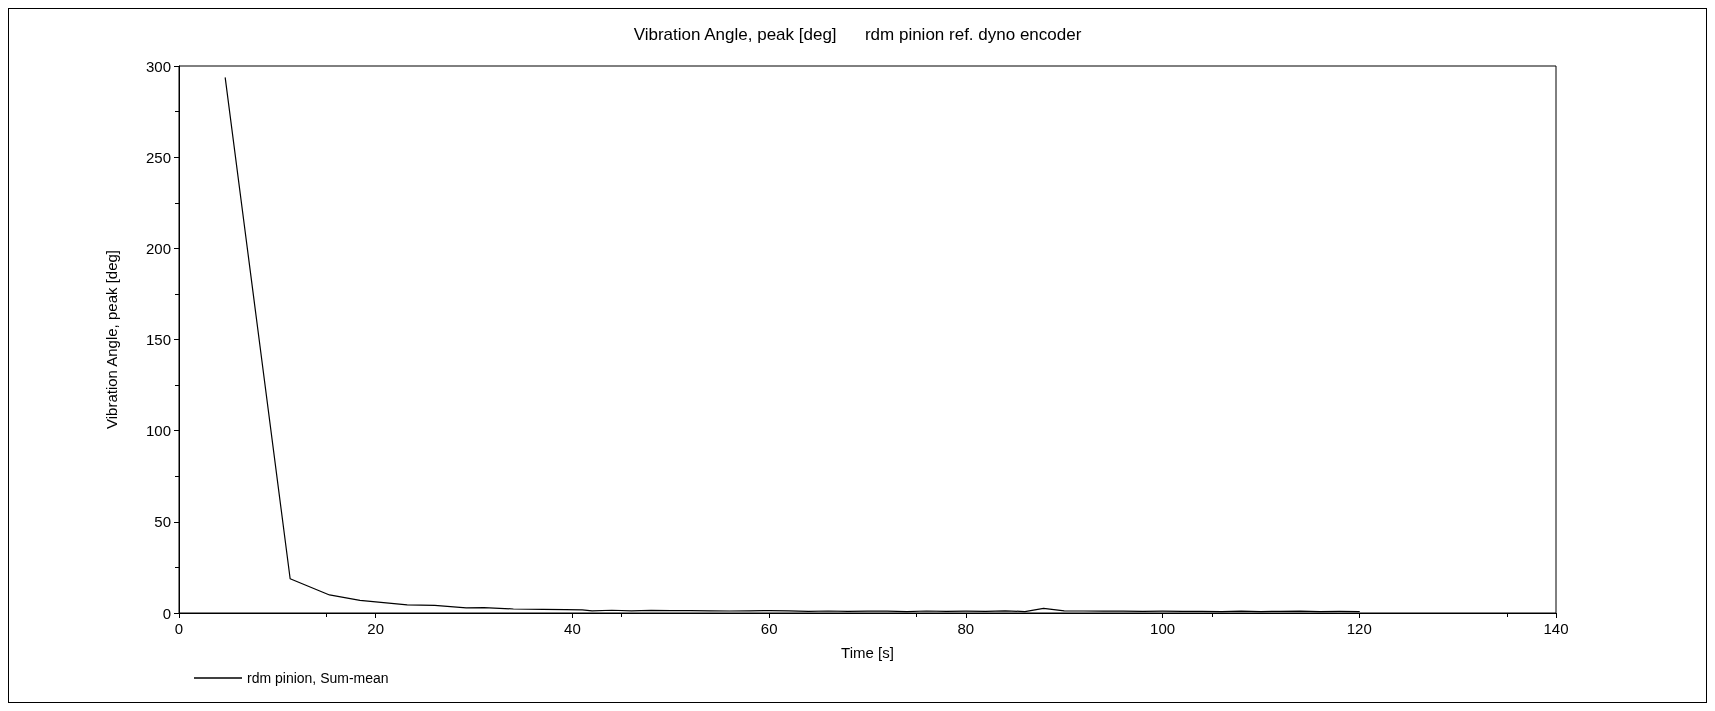 This screenshot has height=711, width=1715. What do you see at coordinates (158, 431) in the screenshot?
I see `y-tick-label: 100` at bounding box center [158, 431].